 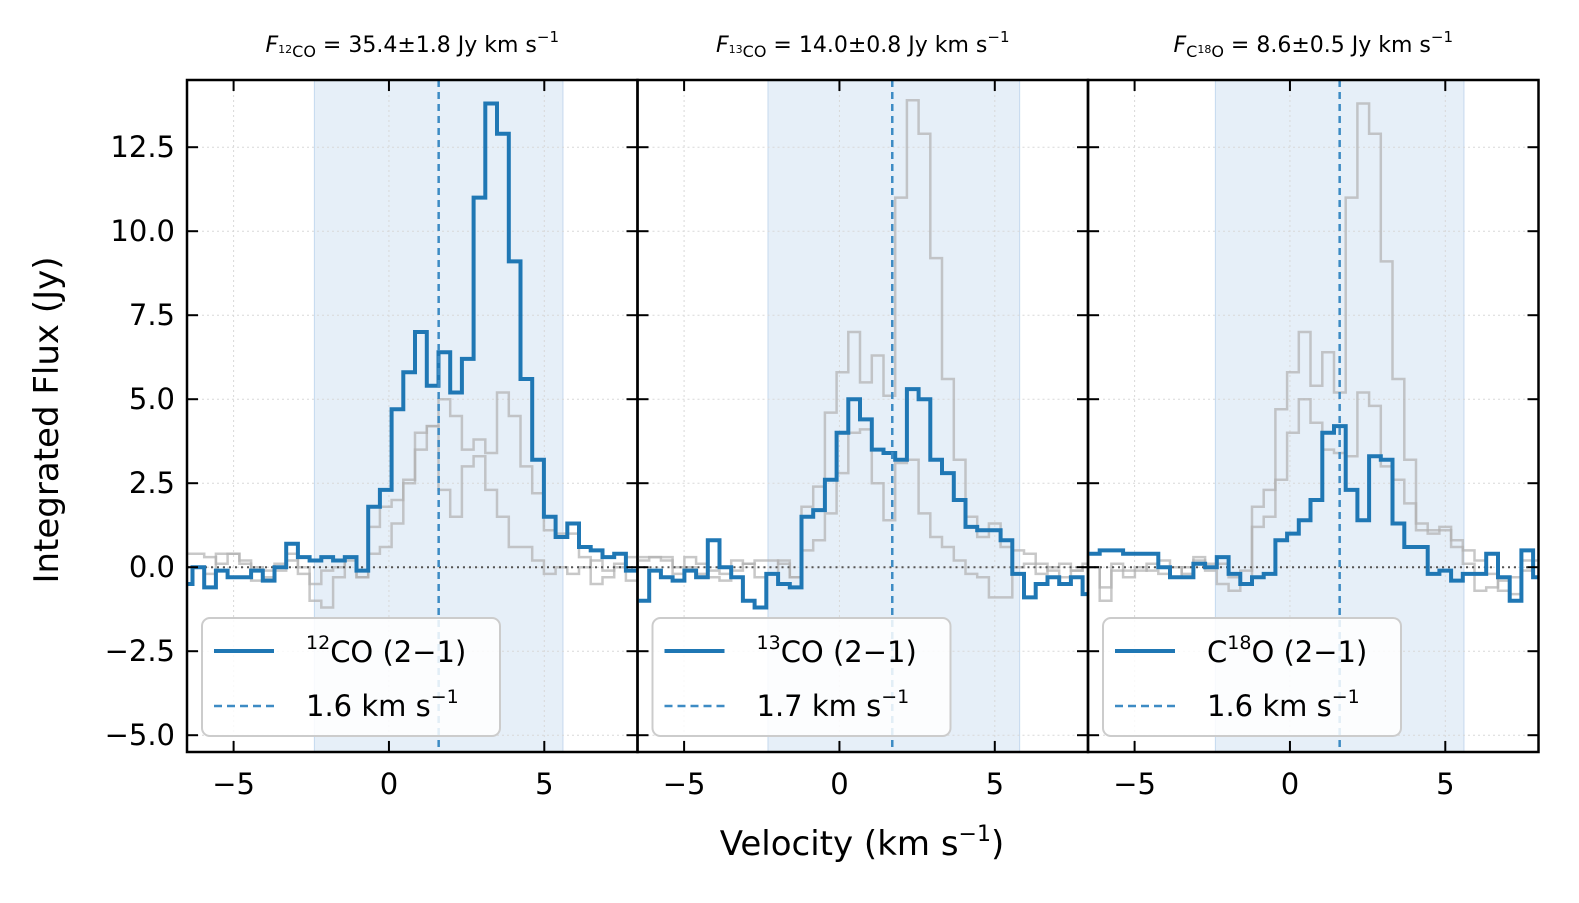 What do you see at coordinates (152, 315) in the screenshot?
I see `y-tick-label: 7.5` at bounding box center [152, 315].